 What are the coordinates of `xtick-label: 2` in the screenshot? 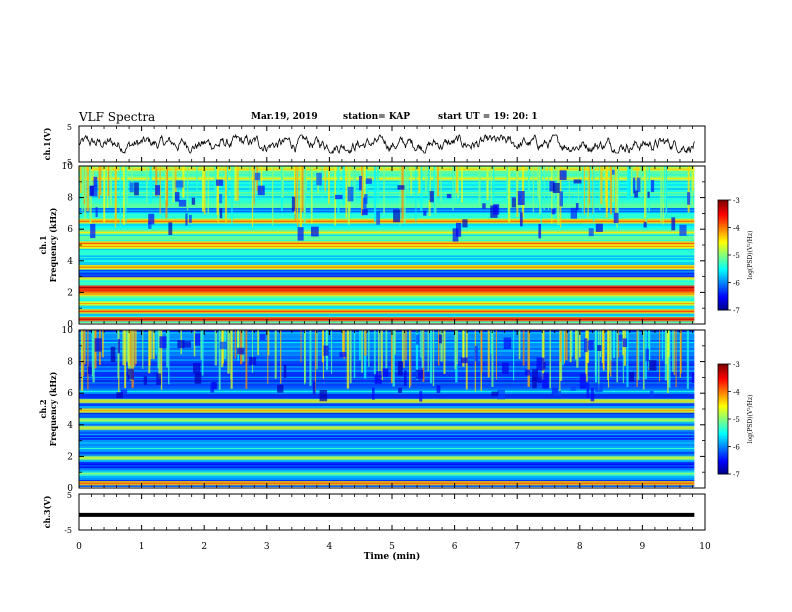 It's located at (204, 547).